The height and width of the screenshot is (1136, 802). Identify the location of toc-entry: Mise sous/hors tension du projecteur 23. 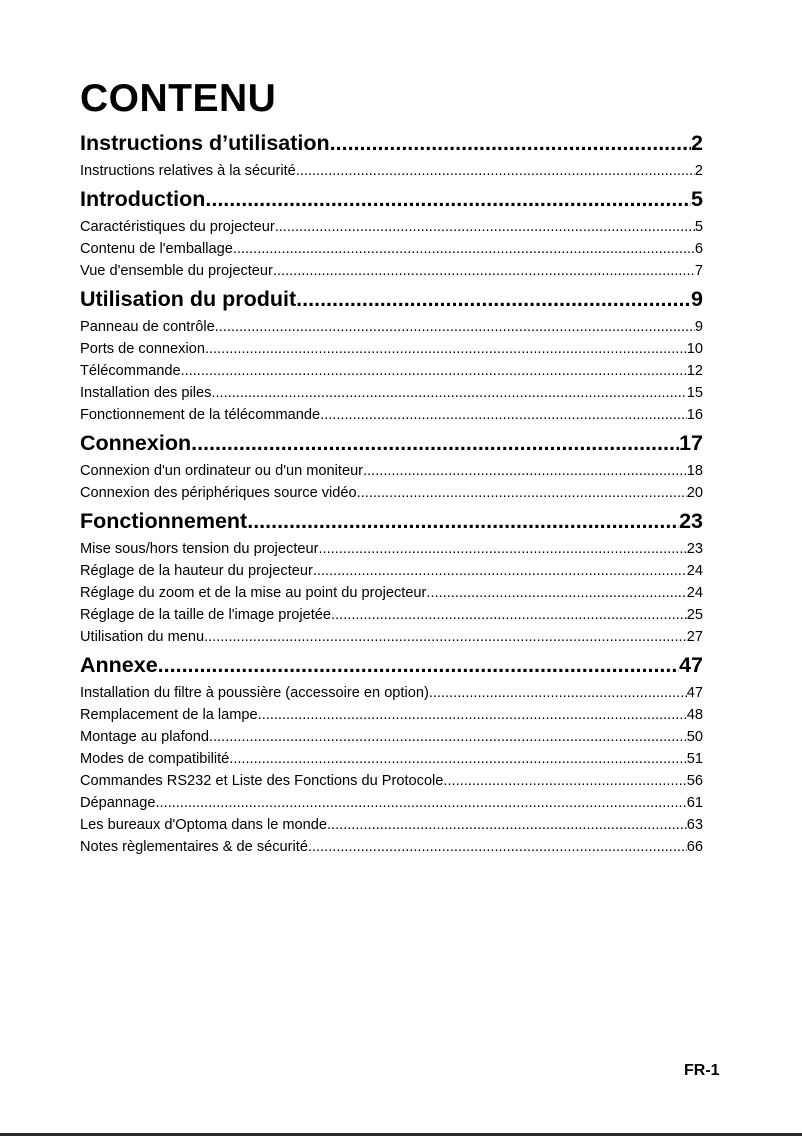
(391, 549).